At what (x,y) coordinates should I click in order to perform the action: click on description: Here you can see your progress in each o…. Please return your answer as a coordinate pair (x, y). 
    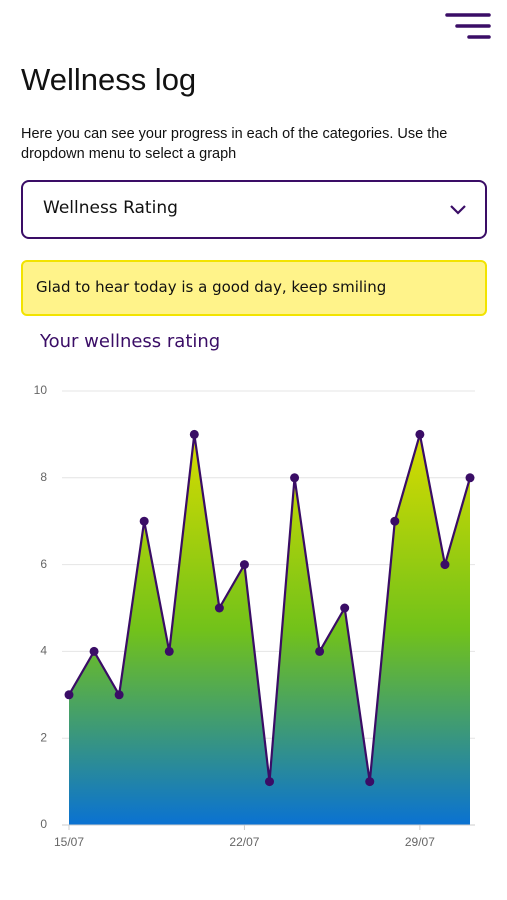
    Looking at the image, I should click on (234, 144).